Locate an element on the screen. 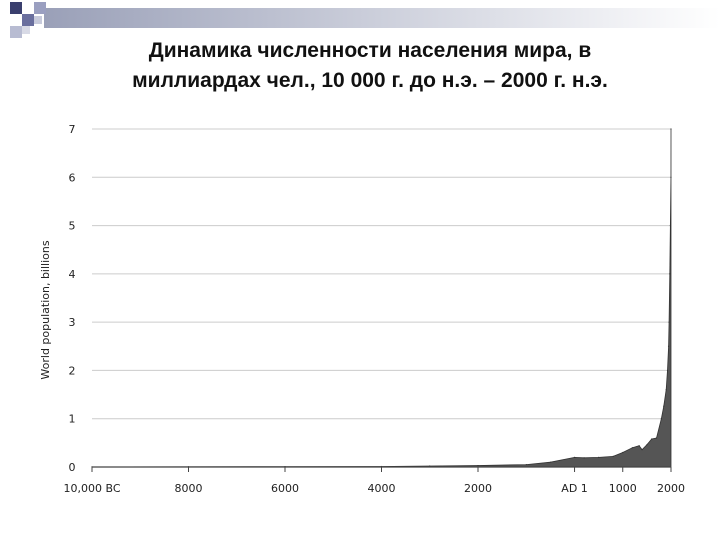 The image size is (720, 540). x-tick-label: AD 1 is located at coordinates (574, 488).